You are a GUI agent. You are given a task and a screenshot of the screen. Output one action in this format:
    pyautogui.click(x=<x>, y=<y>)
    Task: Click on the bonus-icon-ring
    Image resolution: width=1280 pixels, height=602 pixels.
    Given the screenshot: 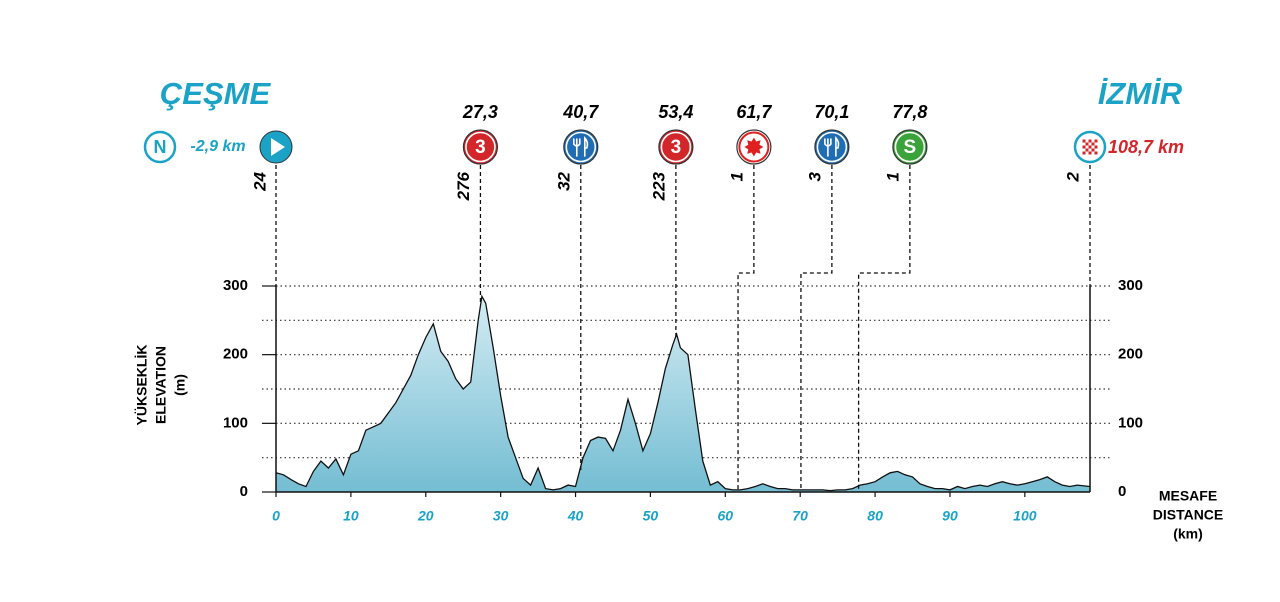 What is the action you would take?
    pyautogui.click(x=910, y=147)
    